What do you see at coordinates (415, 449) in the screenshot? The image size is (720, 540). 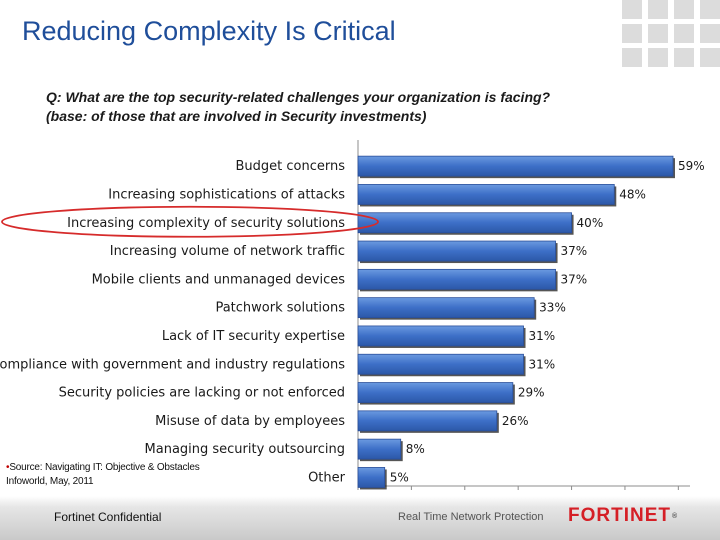 I see `data-label: 8%` at bounding box center [415, 449].